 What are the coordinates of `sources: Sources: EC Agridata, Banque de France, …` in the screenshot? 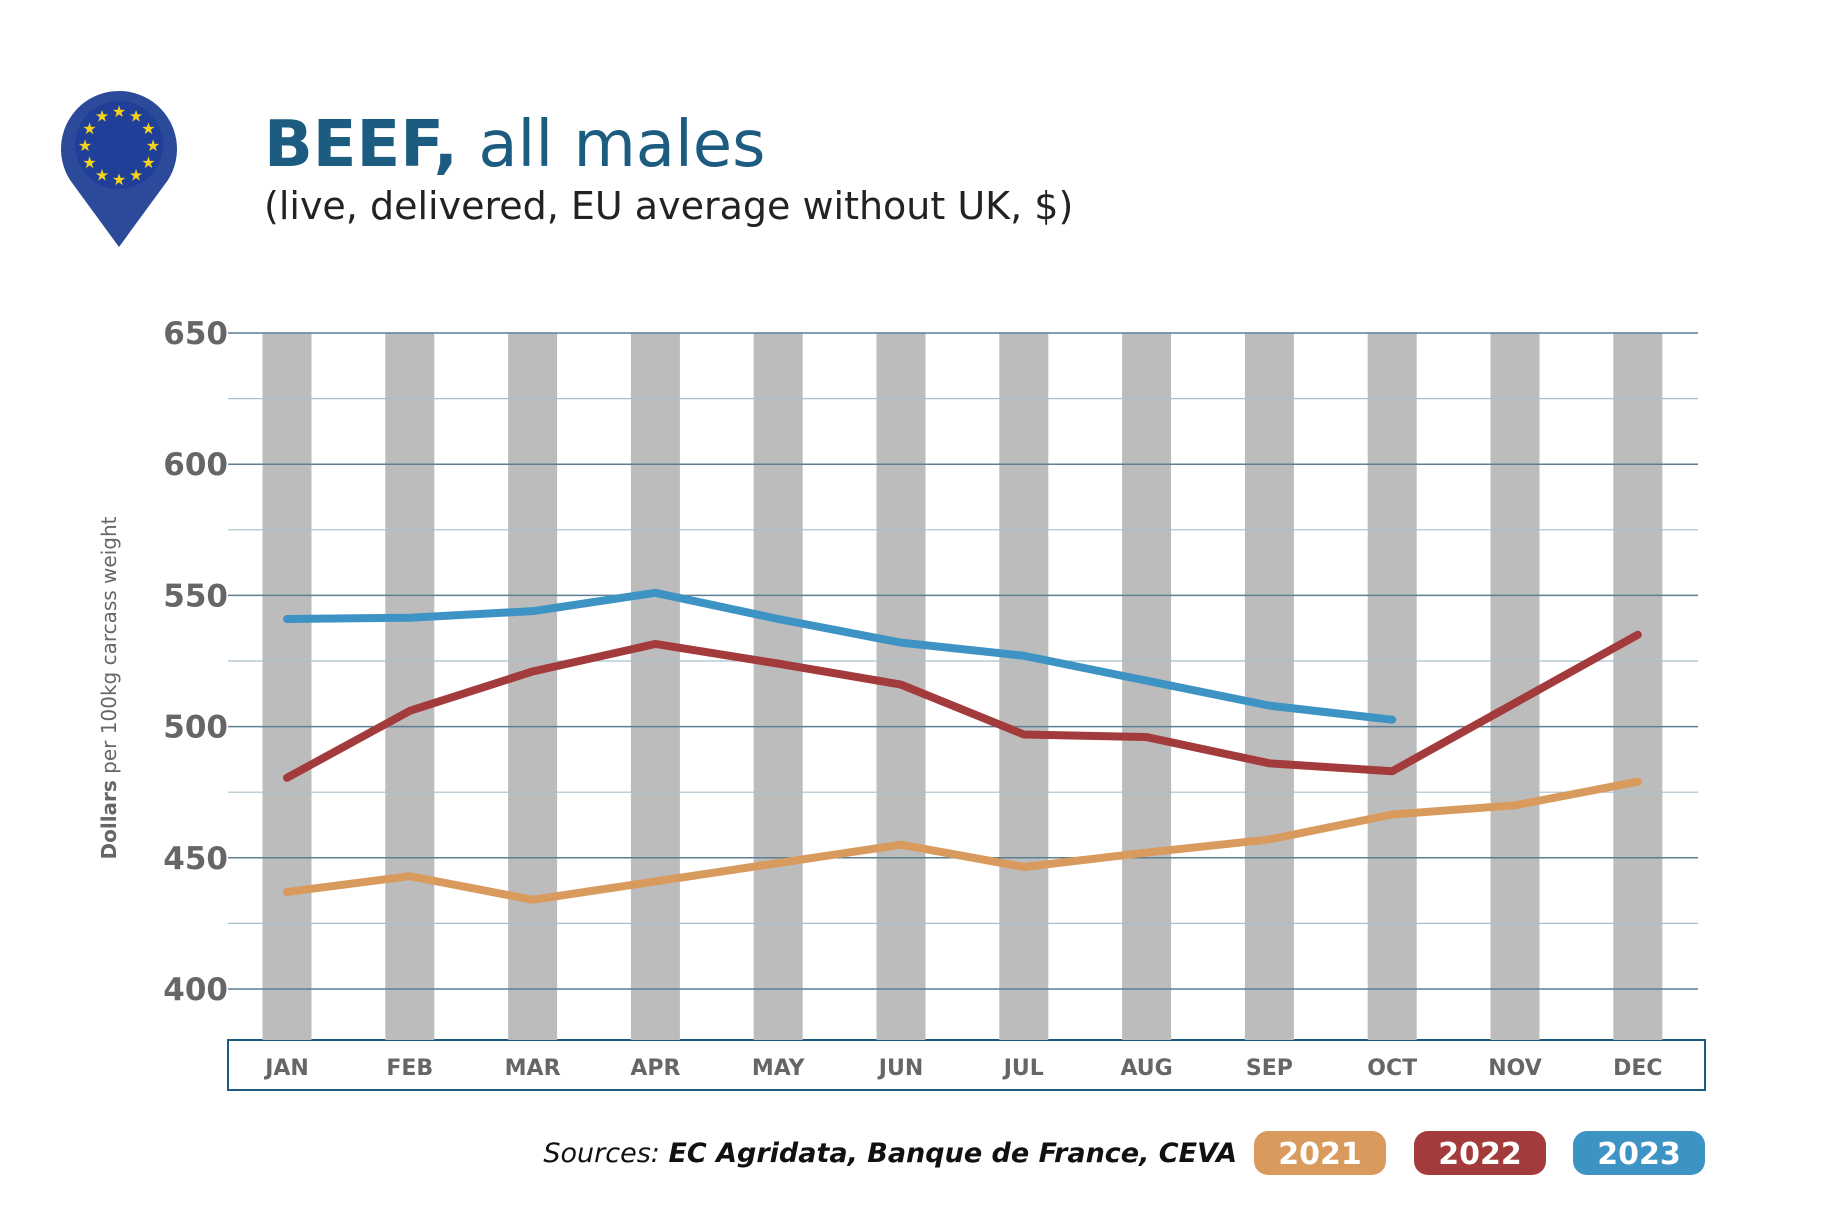 It's located at (890, 1153).